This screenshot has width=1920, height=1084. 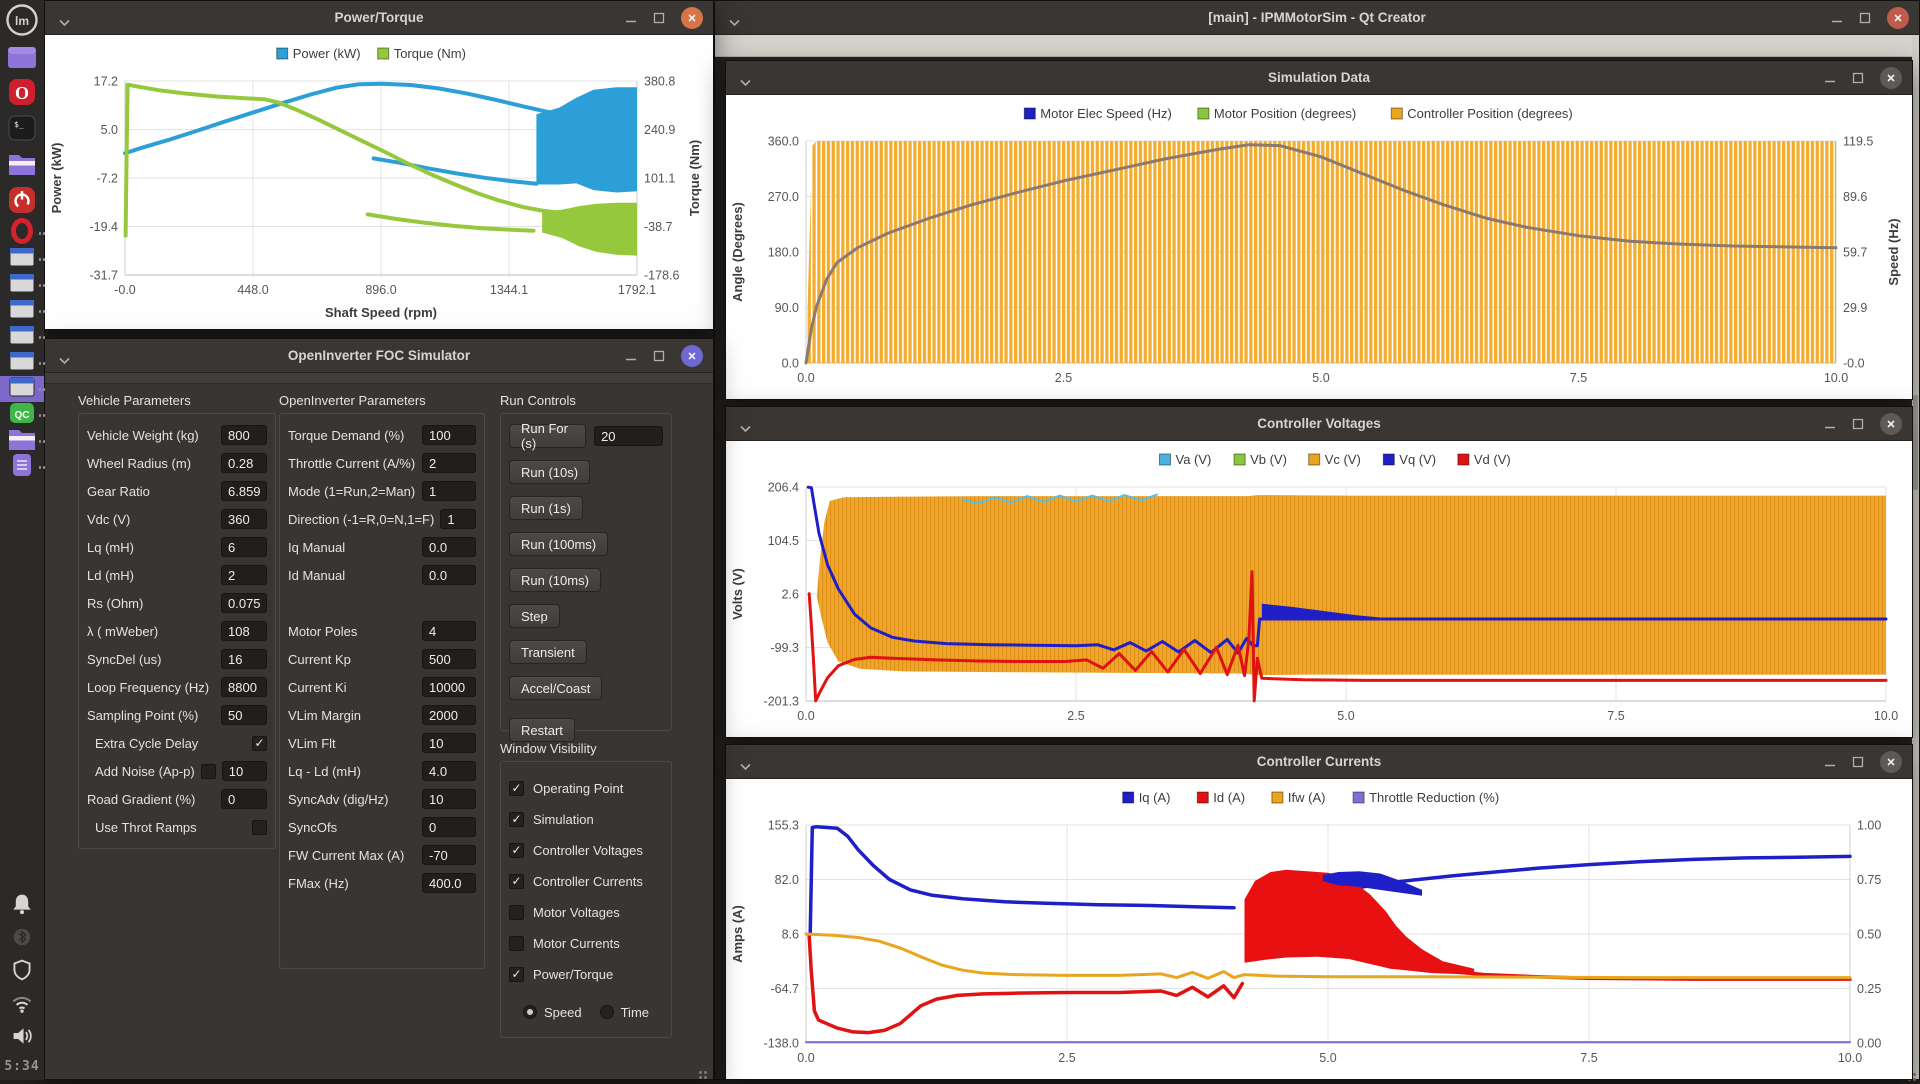 What do you see at coordinates (244, 687) in the screenshot?
I see `value-input: 8800` at bounding box center [244, 687].